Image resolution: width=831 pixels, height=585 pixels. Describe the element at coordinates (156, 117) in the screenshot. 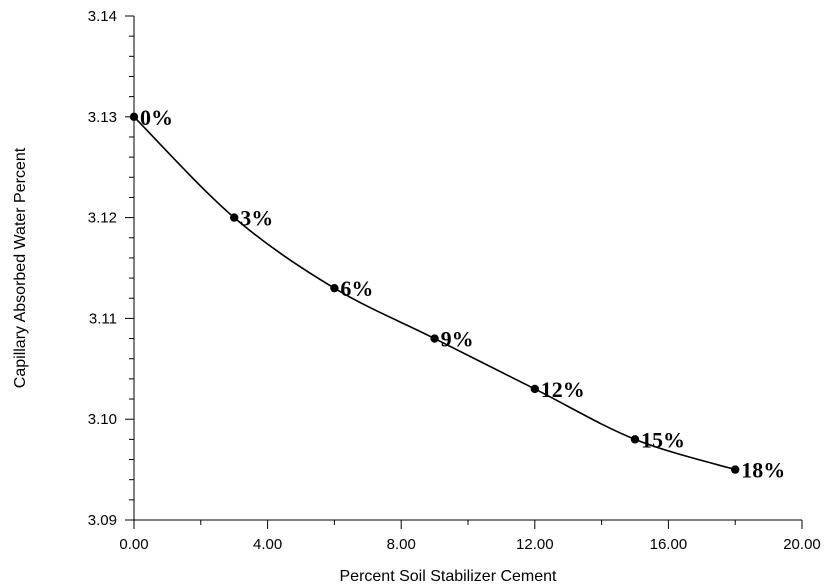

I see `data-label: 0%` at that location.